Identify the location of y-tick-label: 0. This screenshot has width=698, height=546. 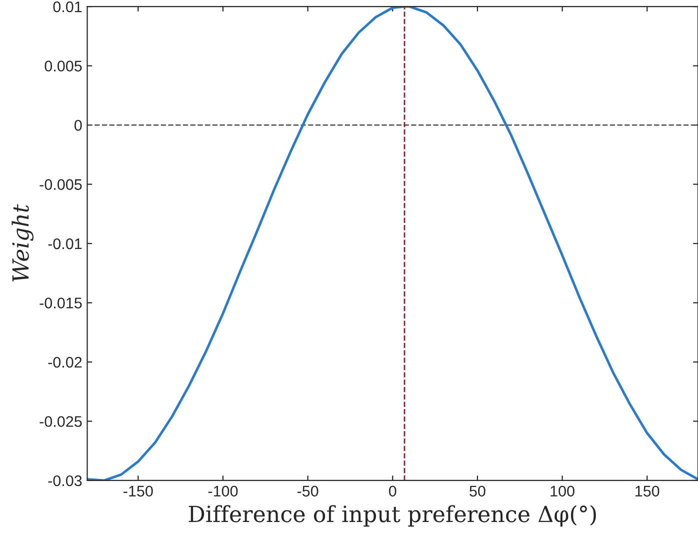
(78, 125).